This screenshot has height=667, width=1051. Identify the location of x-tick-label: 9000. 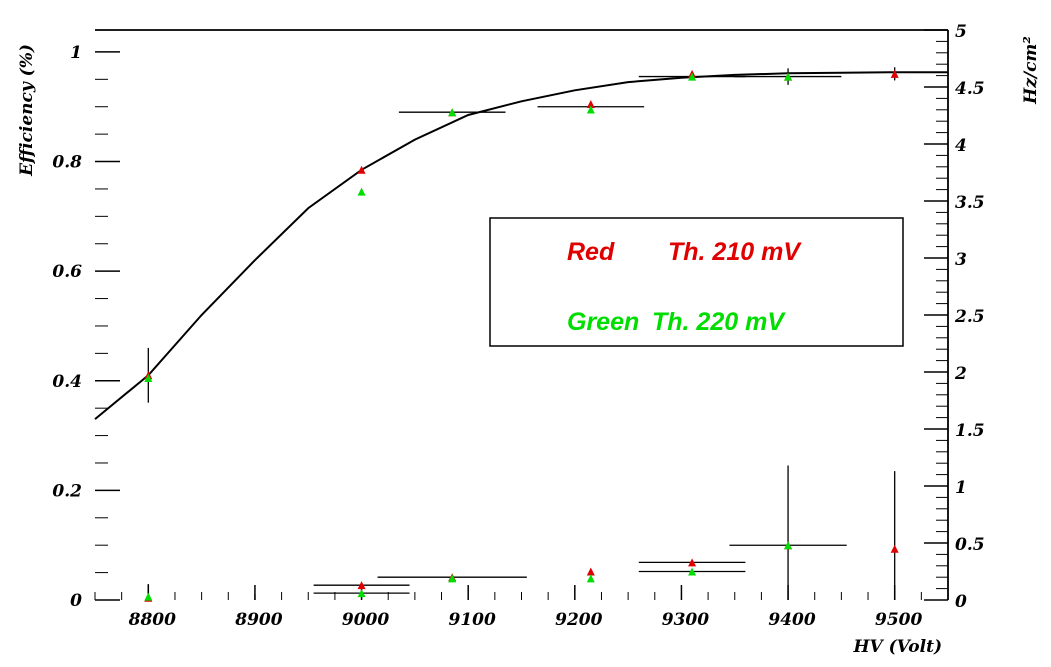
(365, 620).